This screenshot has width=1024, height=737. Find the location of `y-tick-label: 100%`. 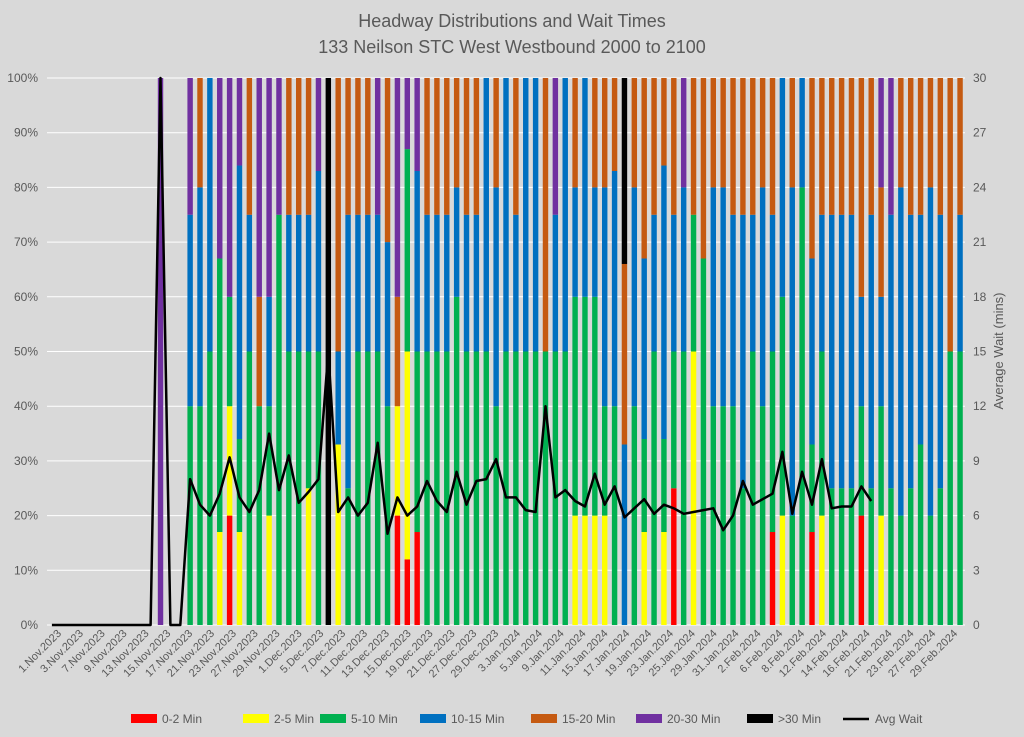

y-tick-label: 100% is located at coordinates (22, 78).